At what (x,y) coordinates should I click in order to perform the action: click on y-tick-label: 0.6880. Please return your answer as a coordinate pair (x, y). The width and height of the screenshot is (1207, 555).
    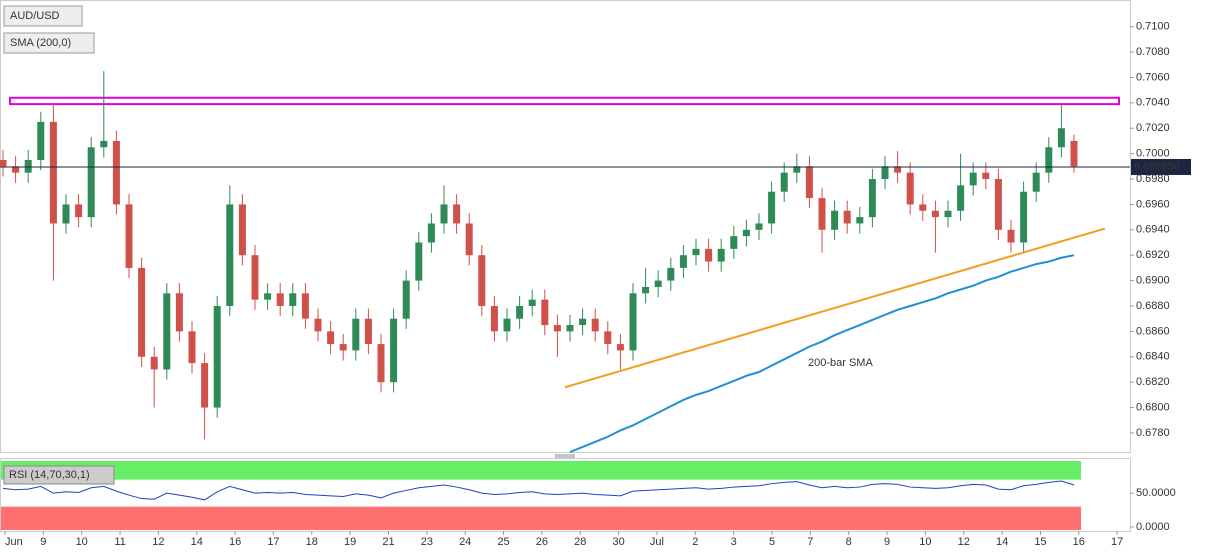
    Looking at the image, I should click on (1153, 306).